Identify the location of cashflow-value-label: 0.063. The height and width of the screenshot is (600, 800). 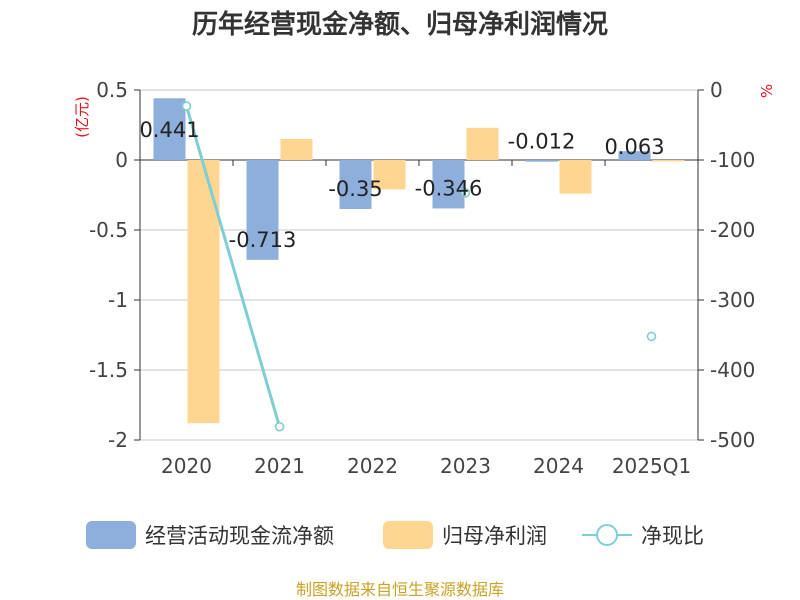
(634, 147).